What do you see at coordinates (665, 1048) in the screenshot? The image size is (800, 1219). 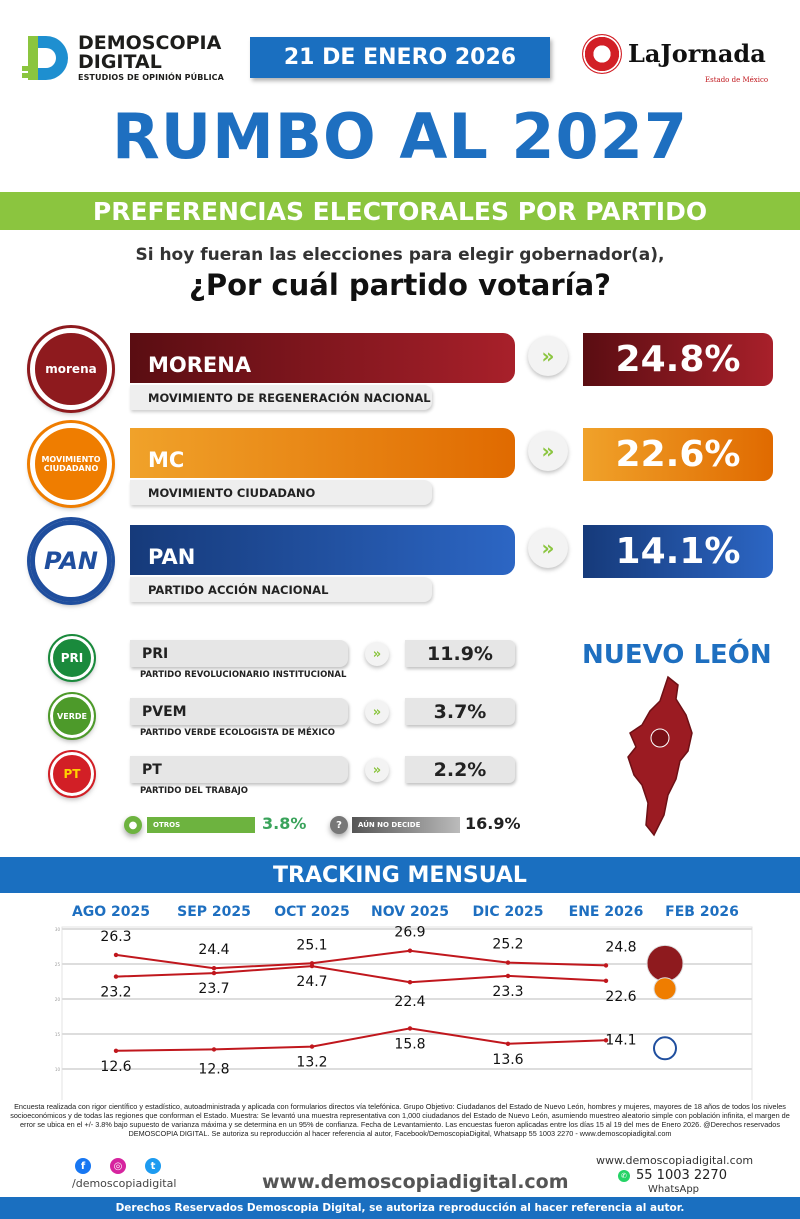 I see `party-logo-pan-icon` at bounding box center [665, 1048].